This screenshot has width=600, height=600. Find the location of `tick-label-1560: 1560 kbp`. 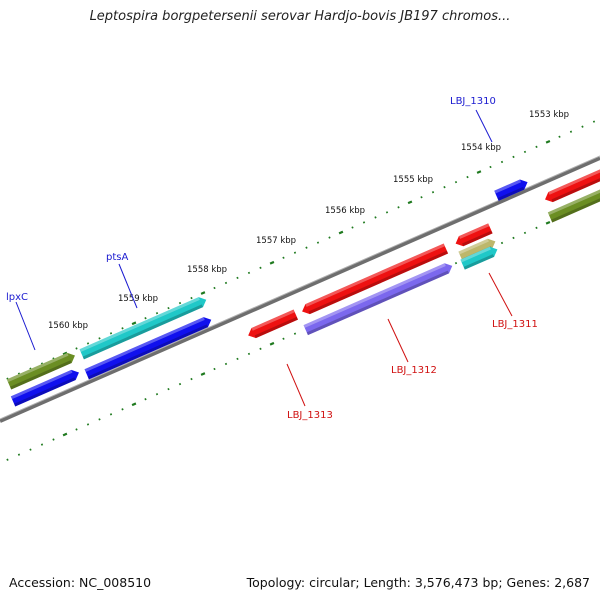

tick-label-1560: 1560 kbp is located at coordinates (68, 326).